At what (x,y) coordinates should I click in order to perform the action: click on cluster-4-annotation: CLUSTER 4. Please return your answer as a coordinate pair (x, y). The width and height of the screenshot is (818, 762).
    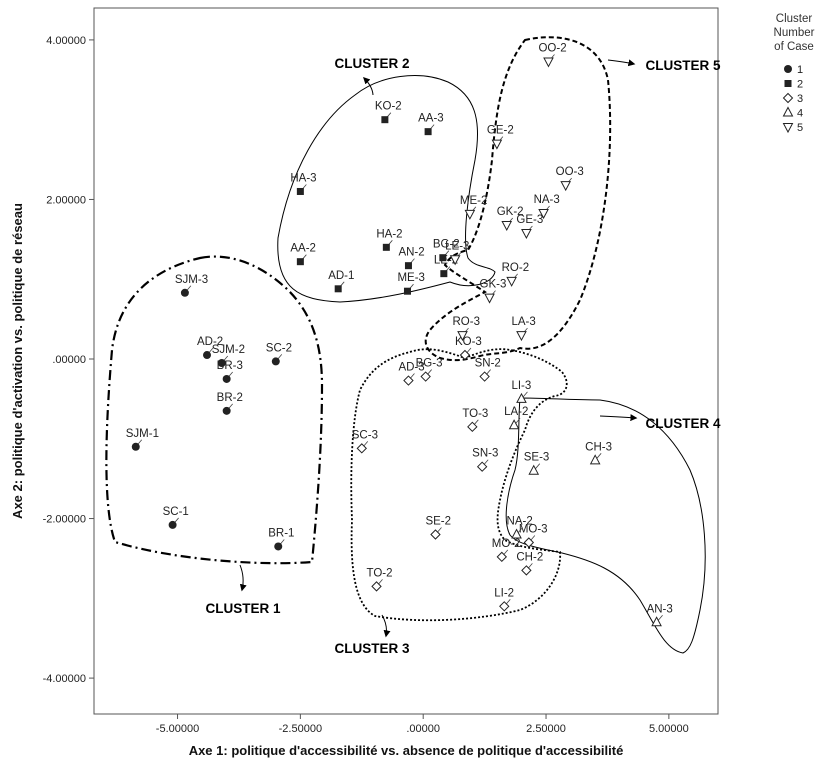
    Looking at the image, I should click on (660, 422).